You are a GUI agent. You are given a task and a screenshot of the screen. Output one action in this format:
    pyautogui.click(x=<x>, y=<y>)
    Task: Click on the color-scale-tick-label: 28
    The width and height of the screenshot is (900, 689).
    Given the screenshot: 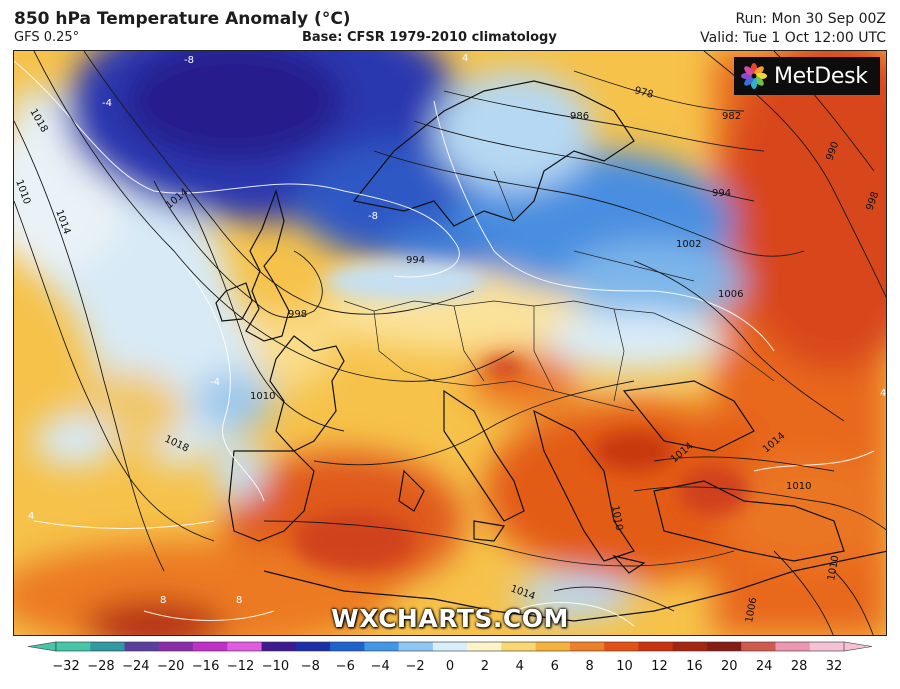 What is the action you would take?
    pyautogui.click(x=799, y=666)
    